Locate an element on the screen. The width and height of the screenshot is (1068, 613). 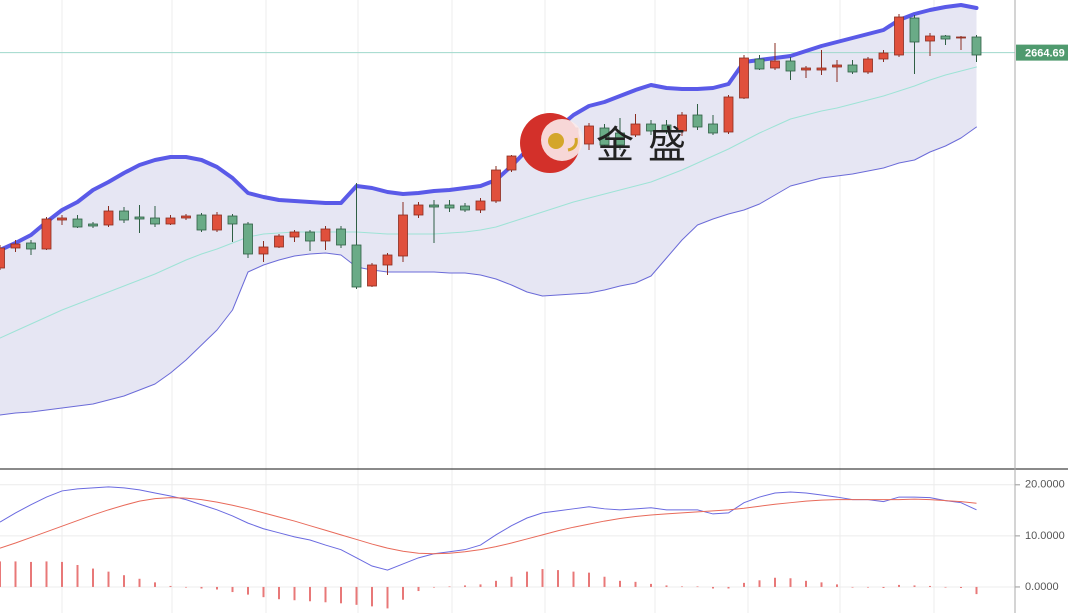
logo-ball is located at coordinates (556, 141).